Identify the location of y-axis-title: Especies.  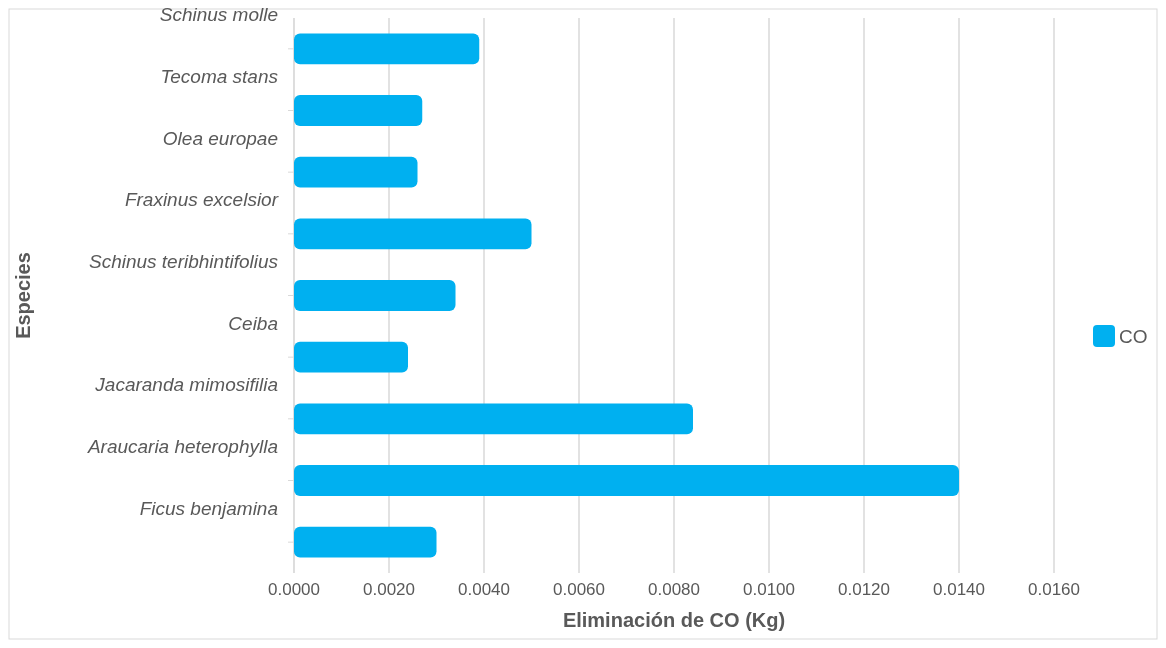
(23, 295).